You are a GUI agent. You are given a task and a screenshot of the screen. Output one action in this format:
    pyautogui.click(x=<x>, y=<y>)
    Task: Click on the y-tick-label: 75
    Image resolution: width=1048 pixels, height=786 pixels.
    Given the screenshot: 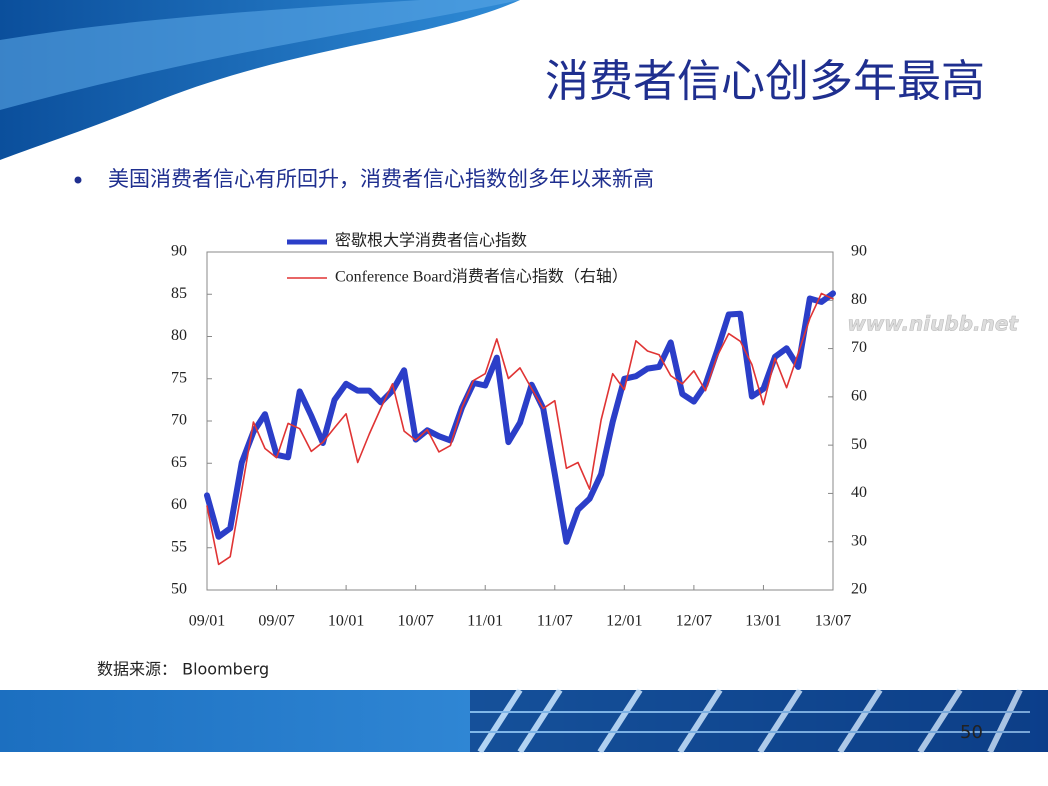 What is the action you would take?
    pyautogui.click(x=179, y=377)
    